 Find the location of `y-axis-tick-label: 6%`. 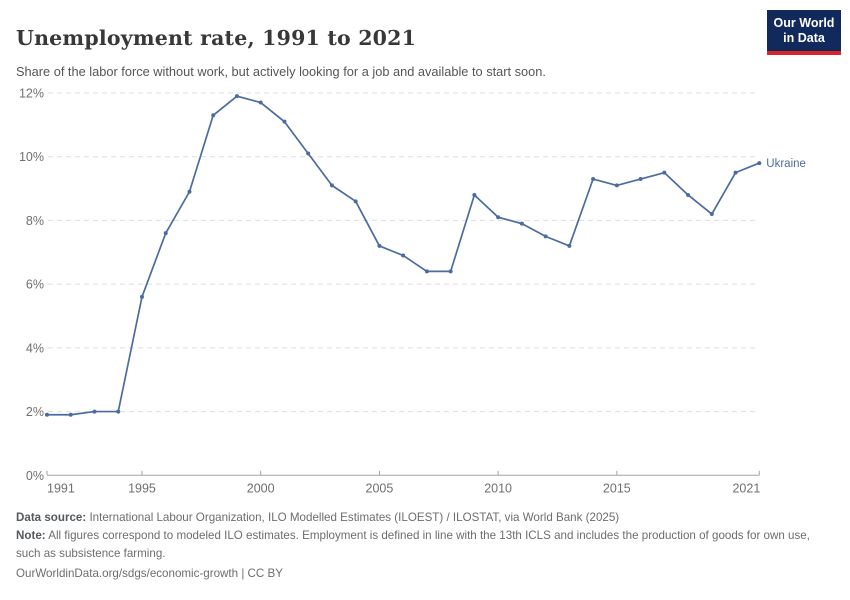

y-axis-tick-label: 6% is located at coordinates (35, 285).